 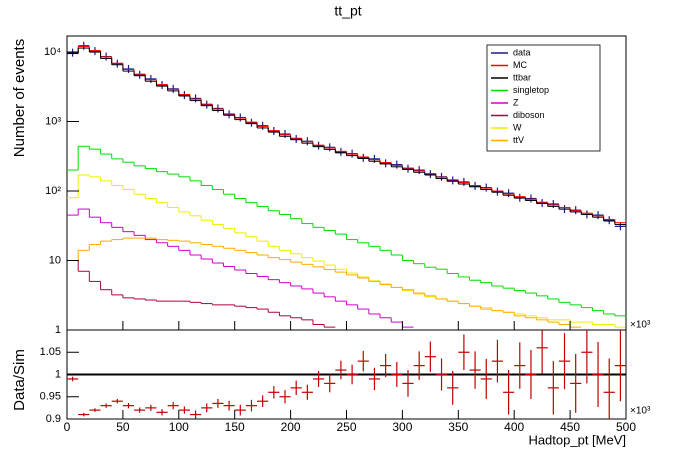 What do you see at coordinates (179, 427) in the screenshot?
I see `x-tick-label: 100` at bounding box center [179, 427].